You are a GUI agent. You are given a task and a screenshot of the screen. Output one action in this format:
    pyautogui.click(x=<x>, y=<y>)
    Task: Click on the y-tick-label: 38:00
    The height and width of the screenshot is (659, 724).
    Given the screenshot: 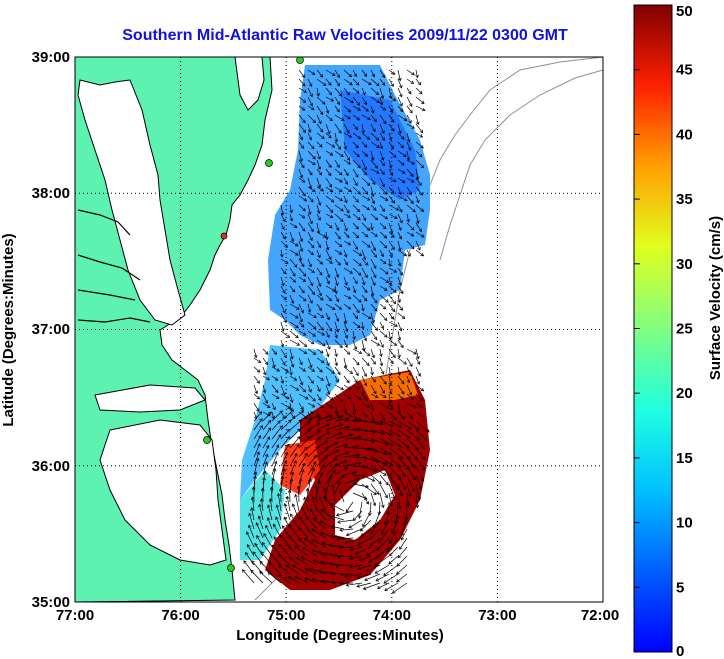 What is the action you would take?
    pyautogui.click(x=51, y=193)
    